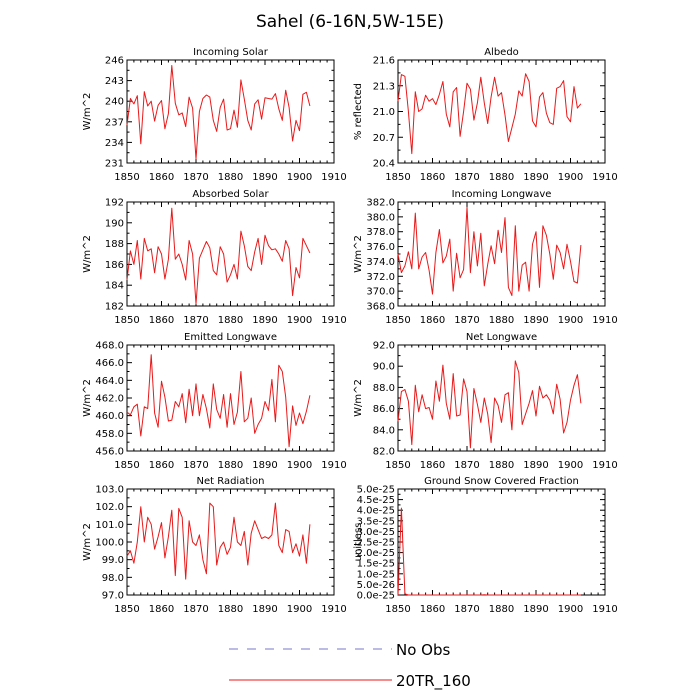 The width and height of the screenshot is (700, 700). I want to click on xtick-label-net-longwave: 1890, so click(535, 465).